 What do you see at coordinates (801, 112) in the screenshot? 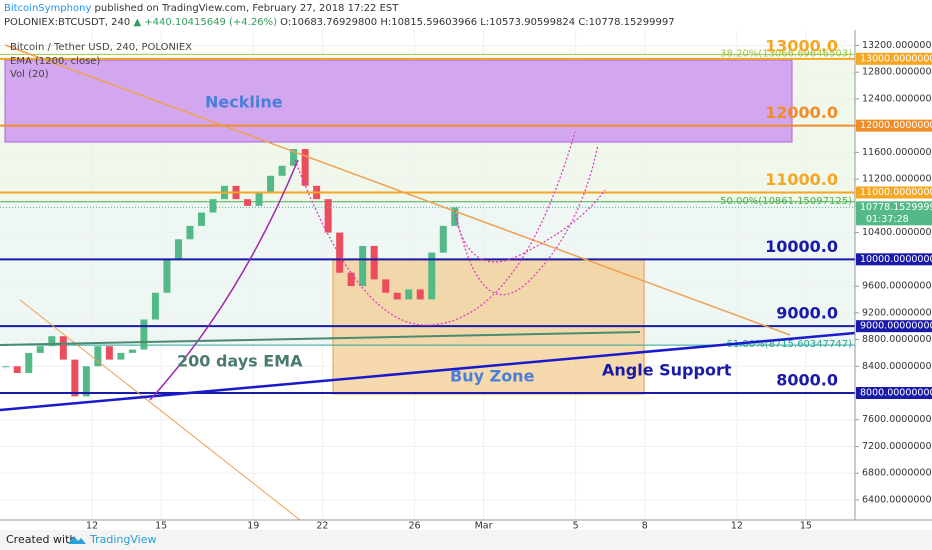
I see `level-label: 12000.0` at bounding box center [801, 112].